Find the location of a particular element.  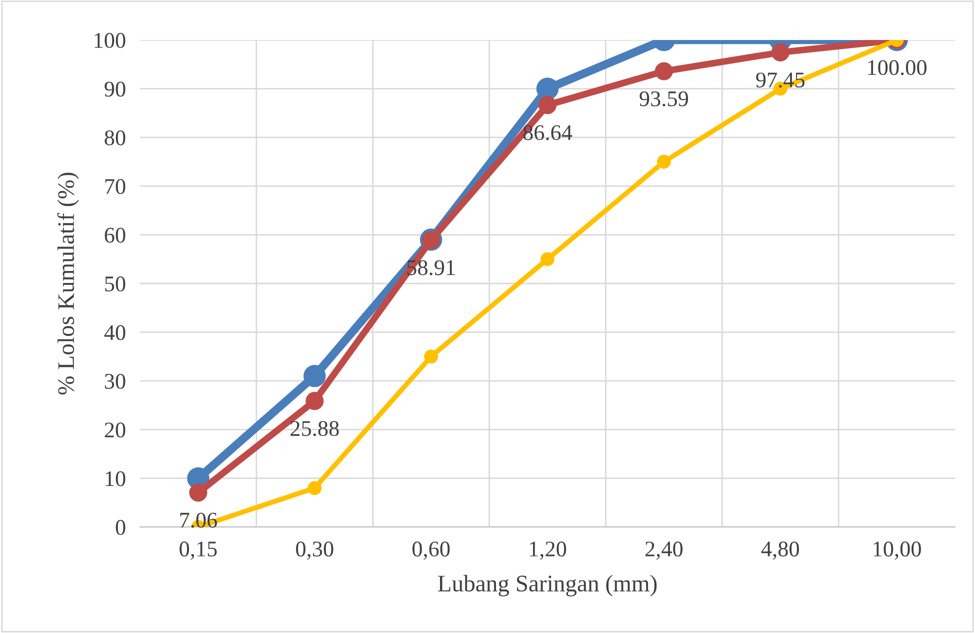

x-tick-label: 1,20 is located at coordinates (548, 551).